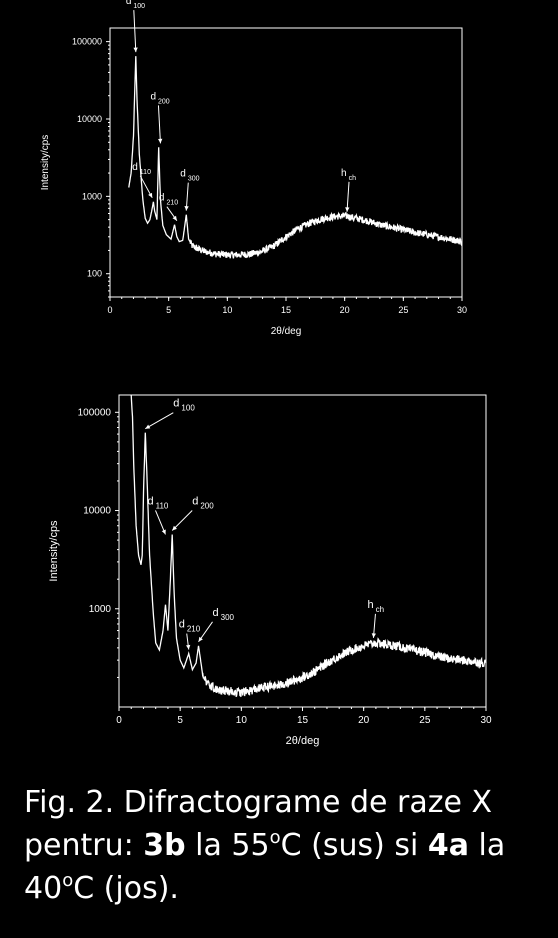 Image resolution: width=558 pixels, height=938 pixels. I want to click on caption-text: pentru:, so click(84, 845).